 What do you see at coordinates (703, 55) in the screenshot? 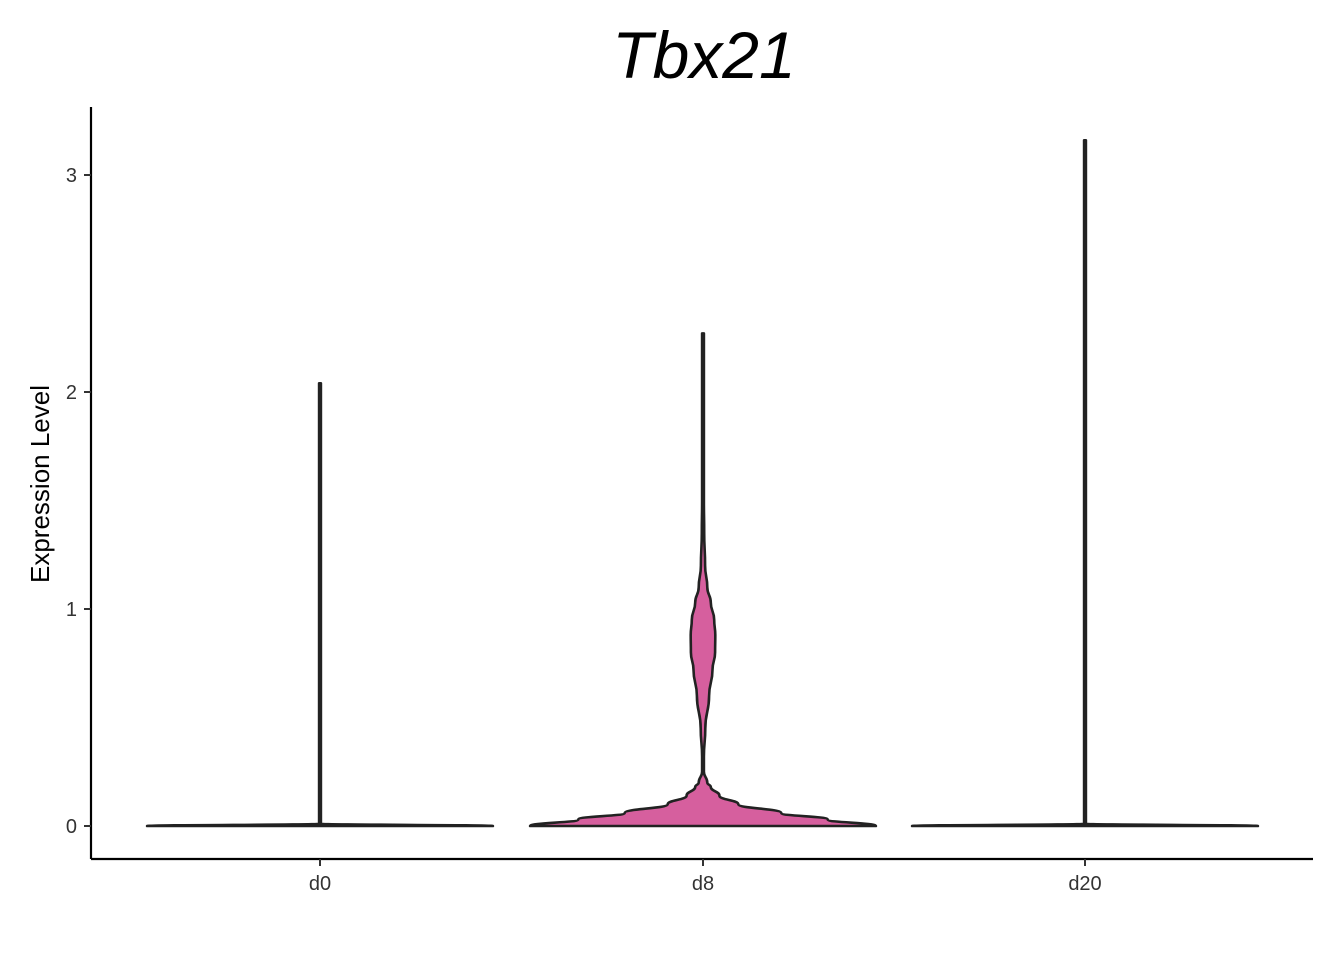
I see `chart-title: Tbx21` at bounding box center [703, 55].